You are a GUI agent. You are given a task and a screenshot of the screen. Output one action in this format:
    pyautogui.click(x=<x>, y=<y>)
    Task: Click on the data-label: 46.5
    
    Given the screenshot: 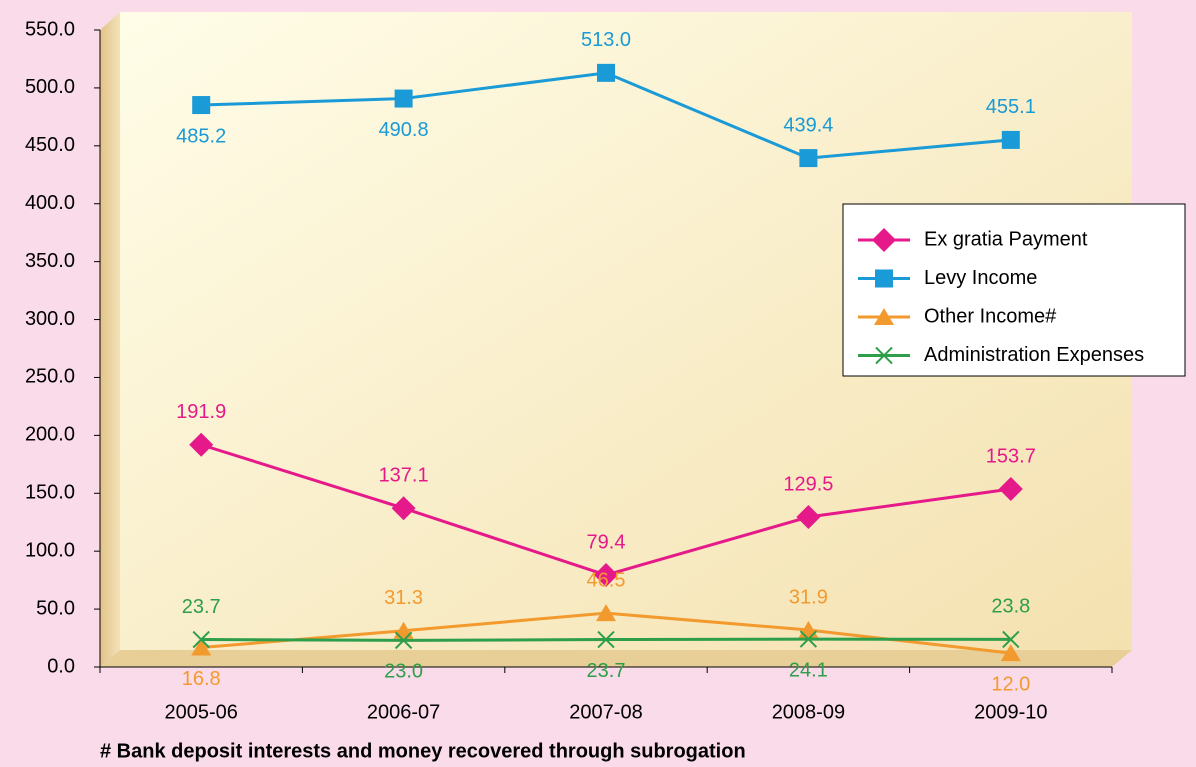 What is the action you would take?
    pyautogui.click(x=606, y=580)
    